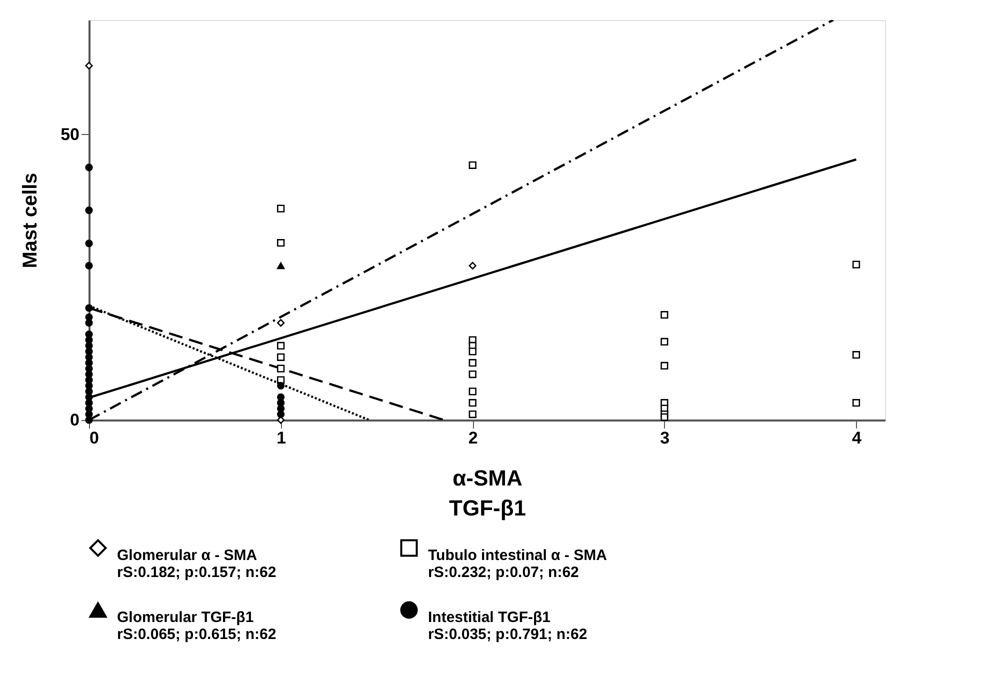 The image size is (985, 699). What do you see at coordinates (281, 438) in the screenshot?
I see `x-tick-label: 1` at bounding box center [281, 438].